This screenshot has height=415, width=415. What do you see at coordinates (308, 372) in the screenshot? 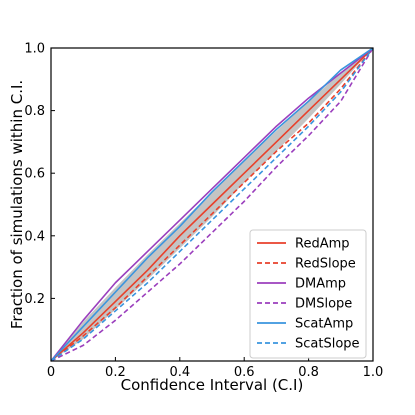
I see `x-tick-label: 0.8` at bounding box center [308, 372].